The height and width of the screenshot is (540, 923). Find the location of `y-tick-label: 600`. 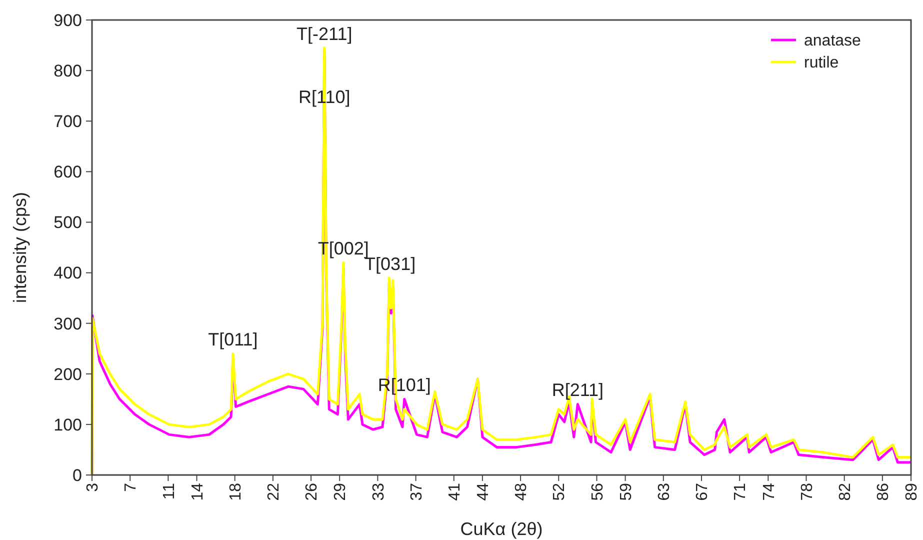

y-tick-label: 600 is located at coordinates (68, 172).